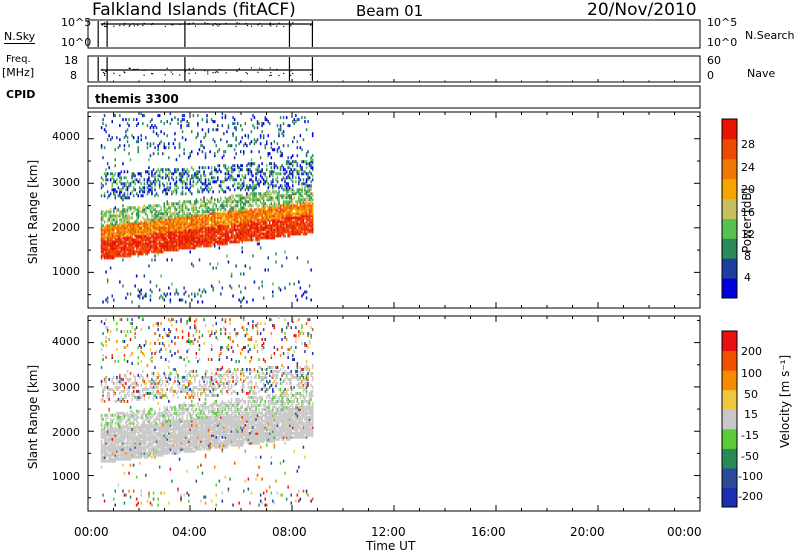  Describe the element at coordinates (270, 75) in the screenshot. I see `freq-dot` at that location.